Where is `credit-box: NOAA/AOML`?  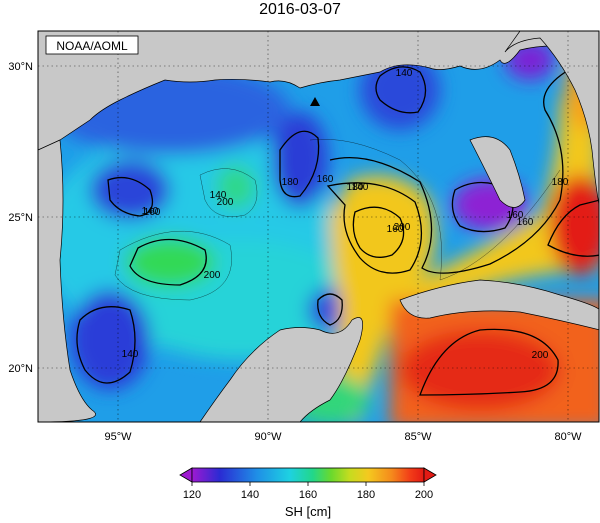 credit-box: NOAA/AOML is located at coordinates (92, 45).